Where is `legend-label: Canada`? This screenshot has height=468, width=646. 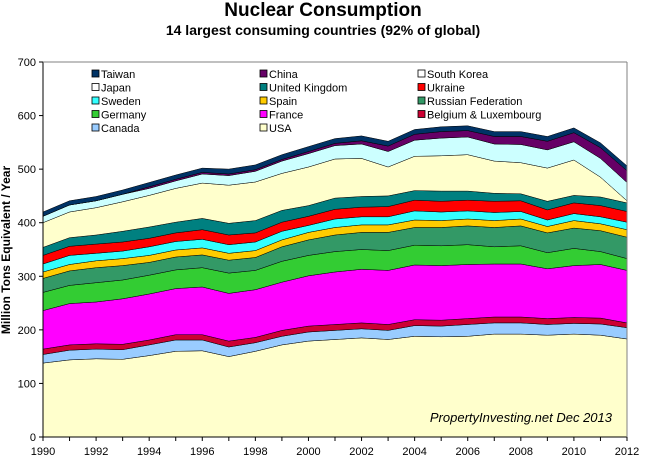
legend-label: Canada is located at coordinates (120, 129).